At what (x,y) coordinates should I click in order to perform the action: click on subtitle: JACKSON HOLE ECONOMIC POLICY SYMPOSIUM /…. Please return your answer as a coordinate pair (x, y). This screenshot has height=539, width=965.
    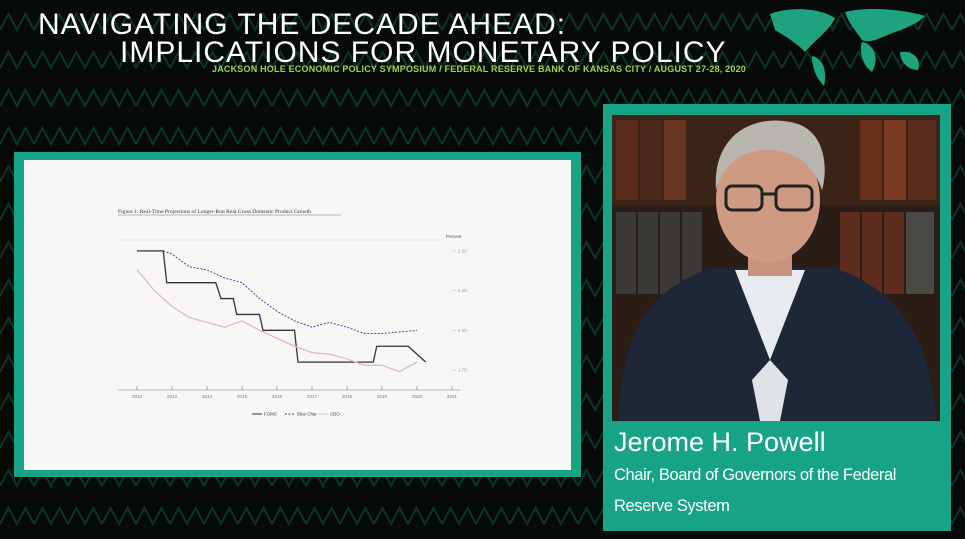
    Looking at the image, I should click on (479, 69).